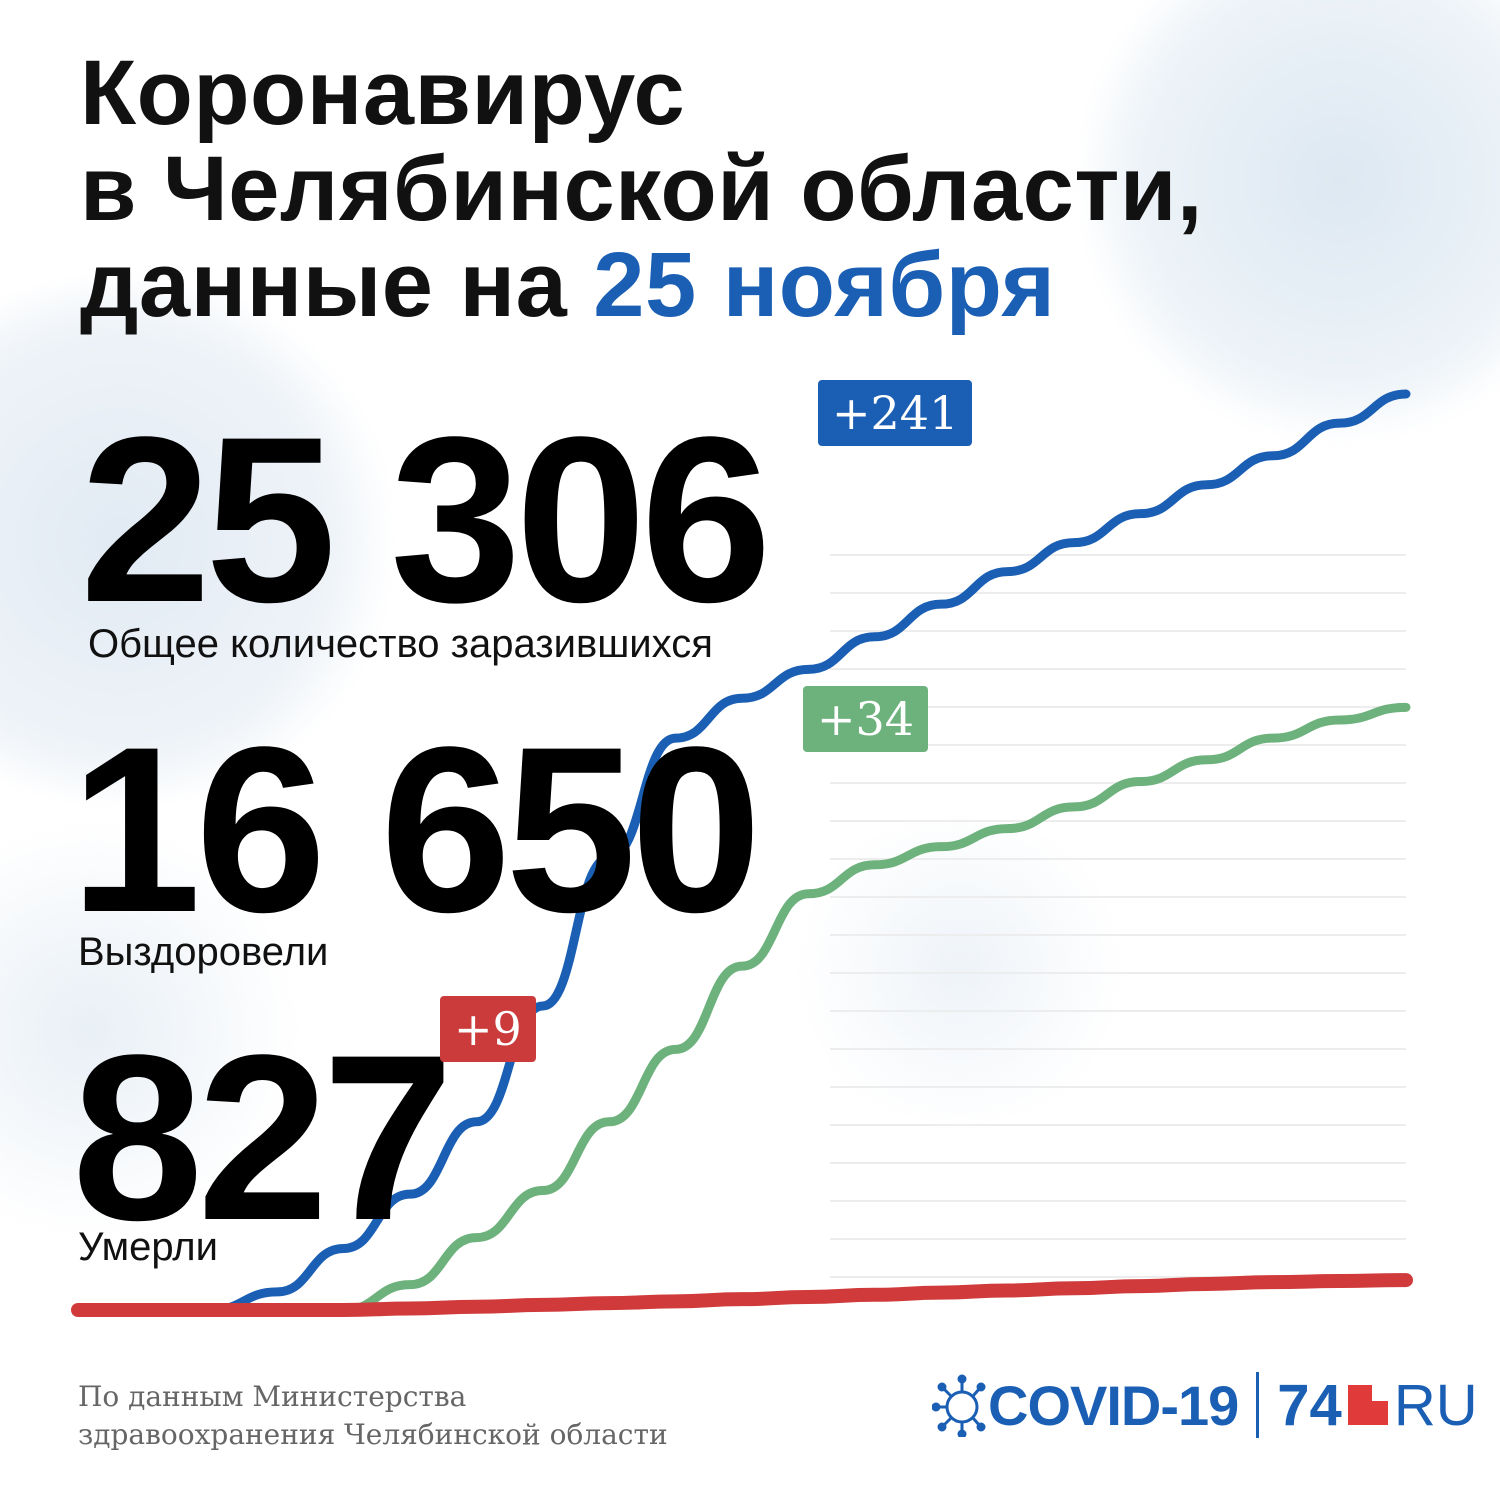  I want to click on deaths-count: 827, so click(263, 1138).